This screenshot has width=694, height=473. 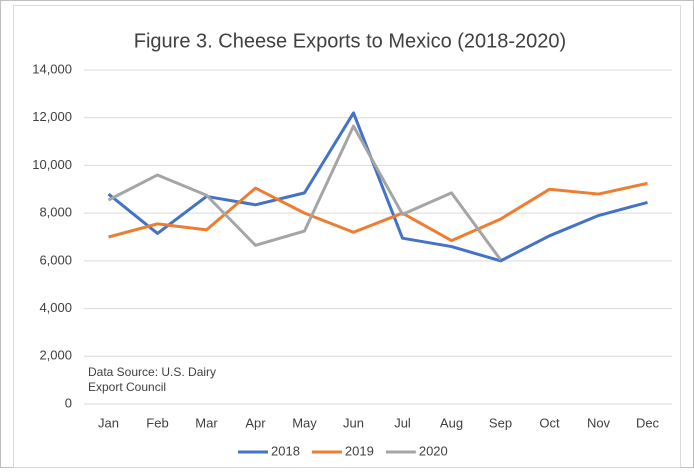 I want to click on legend-label: 2018, so click(x=285, y=450).